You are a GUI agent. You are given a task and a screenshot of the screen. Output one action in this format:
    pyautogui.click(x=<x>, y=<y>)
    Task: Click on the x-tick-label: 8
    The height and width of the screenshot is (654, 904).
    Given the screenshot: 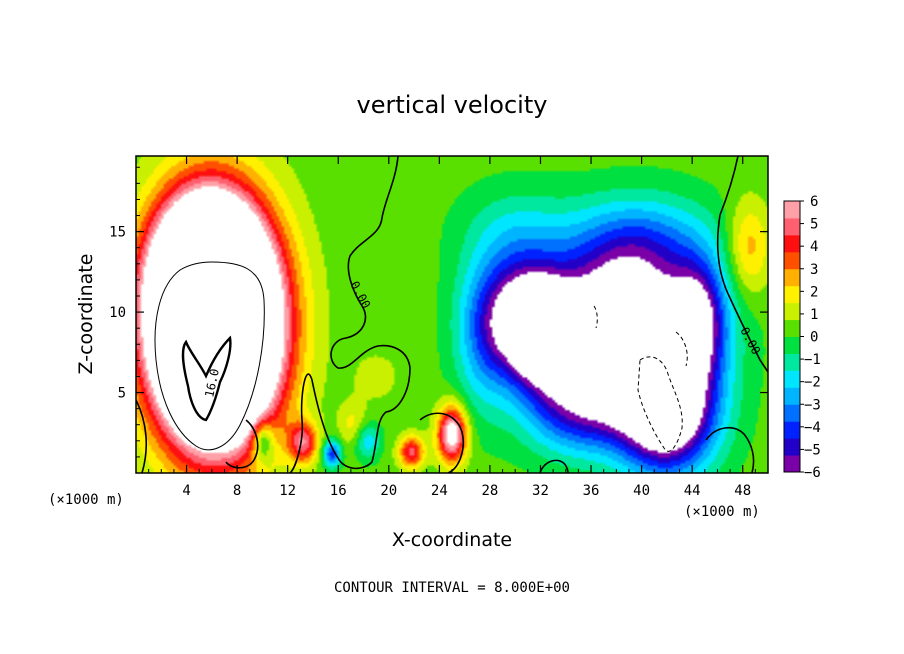 What is the action you would take?
    pyautogui.click(x=237, y=491)
    